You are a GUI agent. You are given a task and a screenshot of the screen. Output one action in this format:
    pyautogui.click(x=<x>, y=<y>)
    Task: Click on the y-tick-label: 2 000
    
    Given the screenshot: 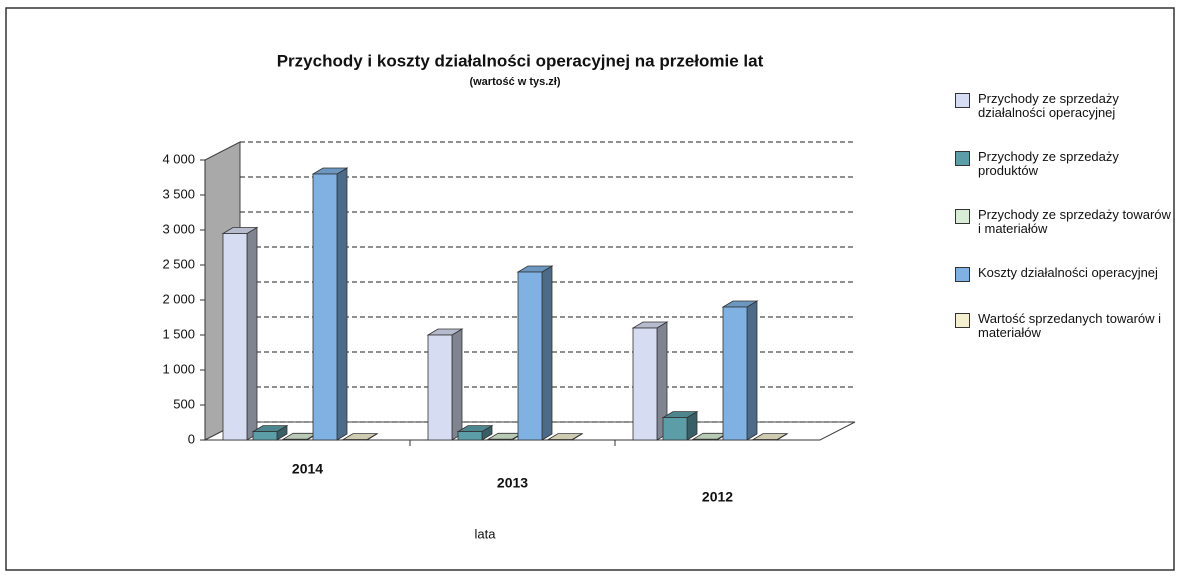 What is the action you would take?
    pyautogui.click(x=178, y=298)
    